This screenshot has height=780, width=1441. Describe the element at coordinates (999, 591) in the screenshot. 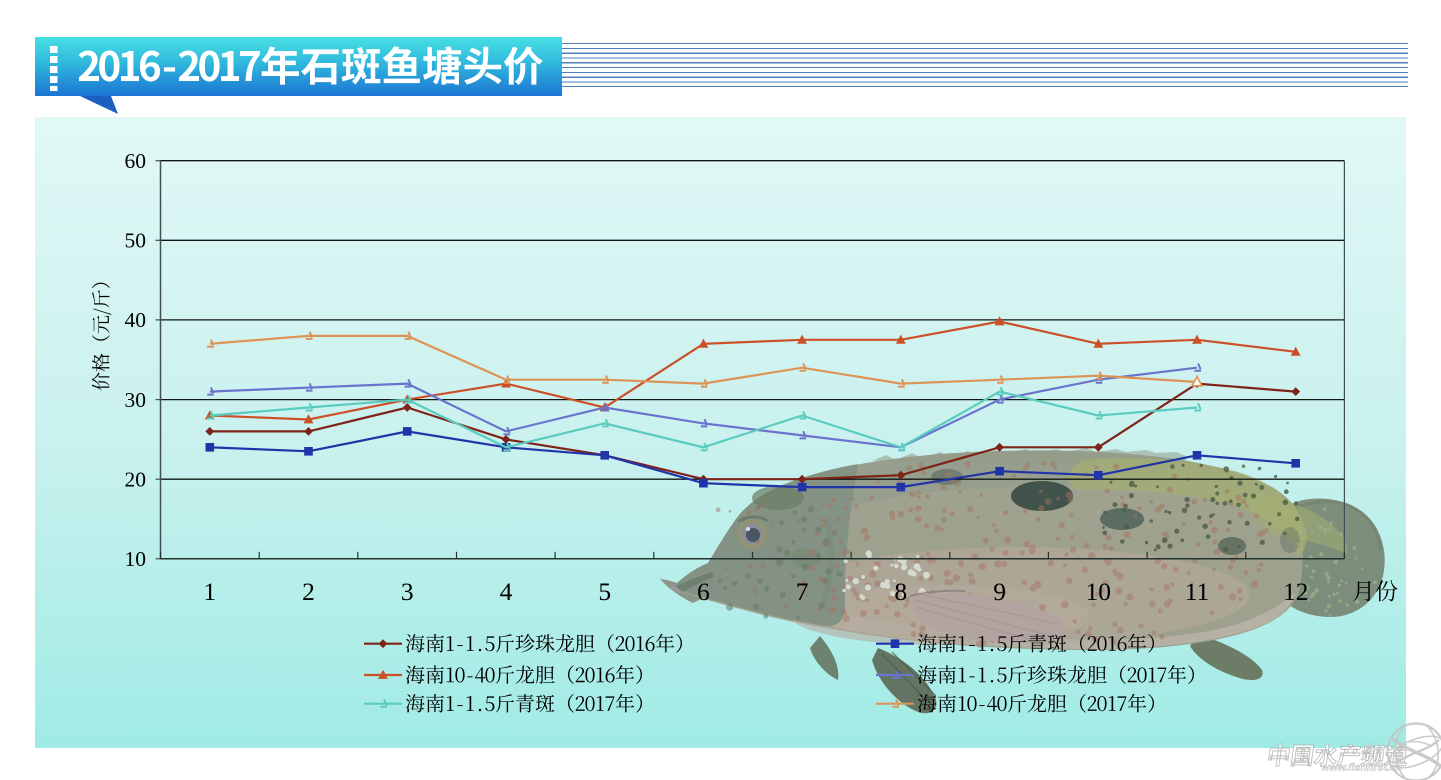

I see `svg-text: 9` at that location.